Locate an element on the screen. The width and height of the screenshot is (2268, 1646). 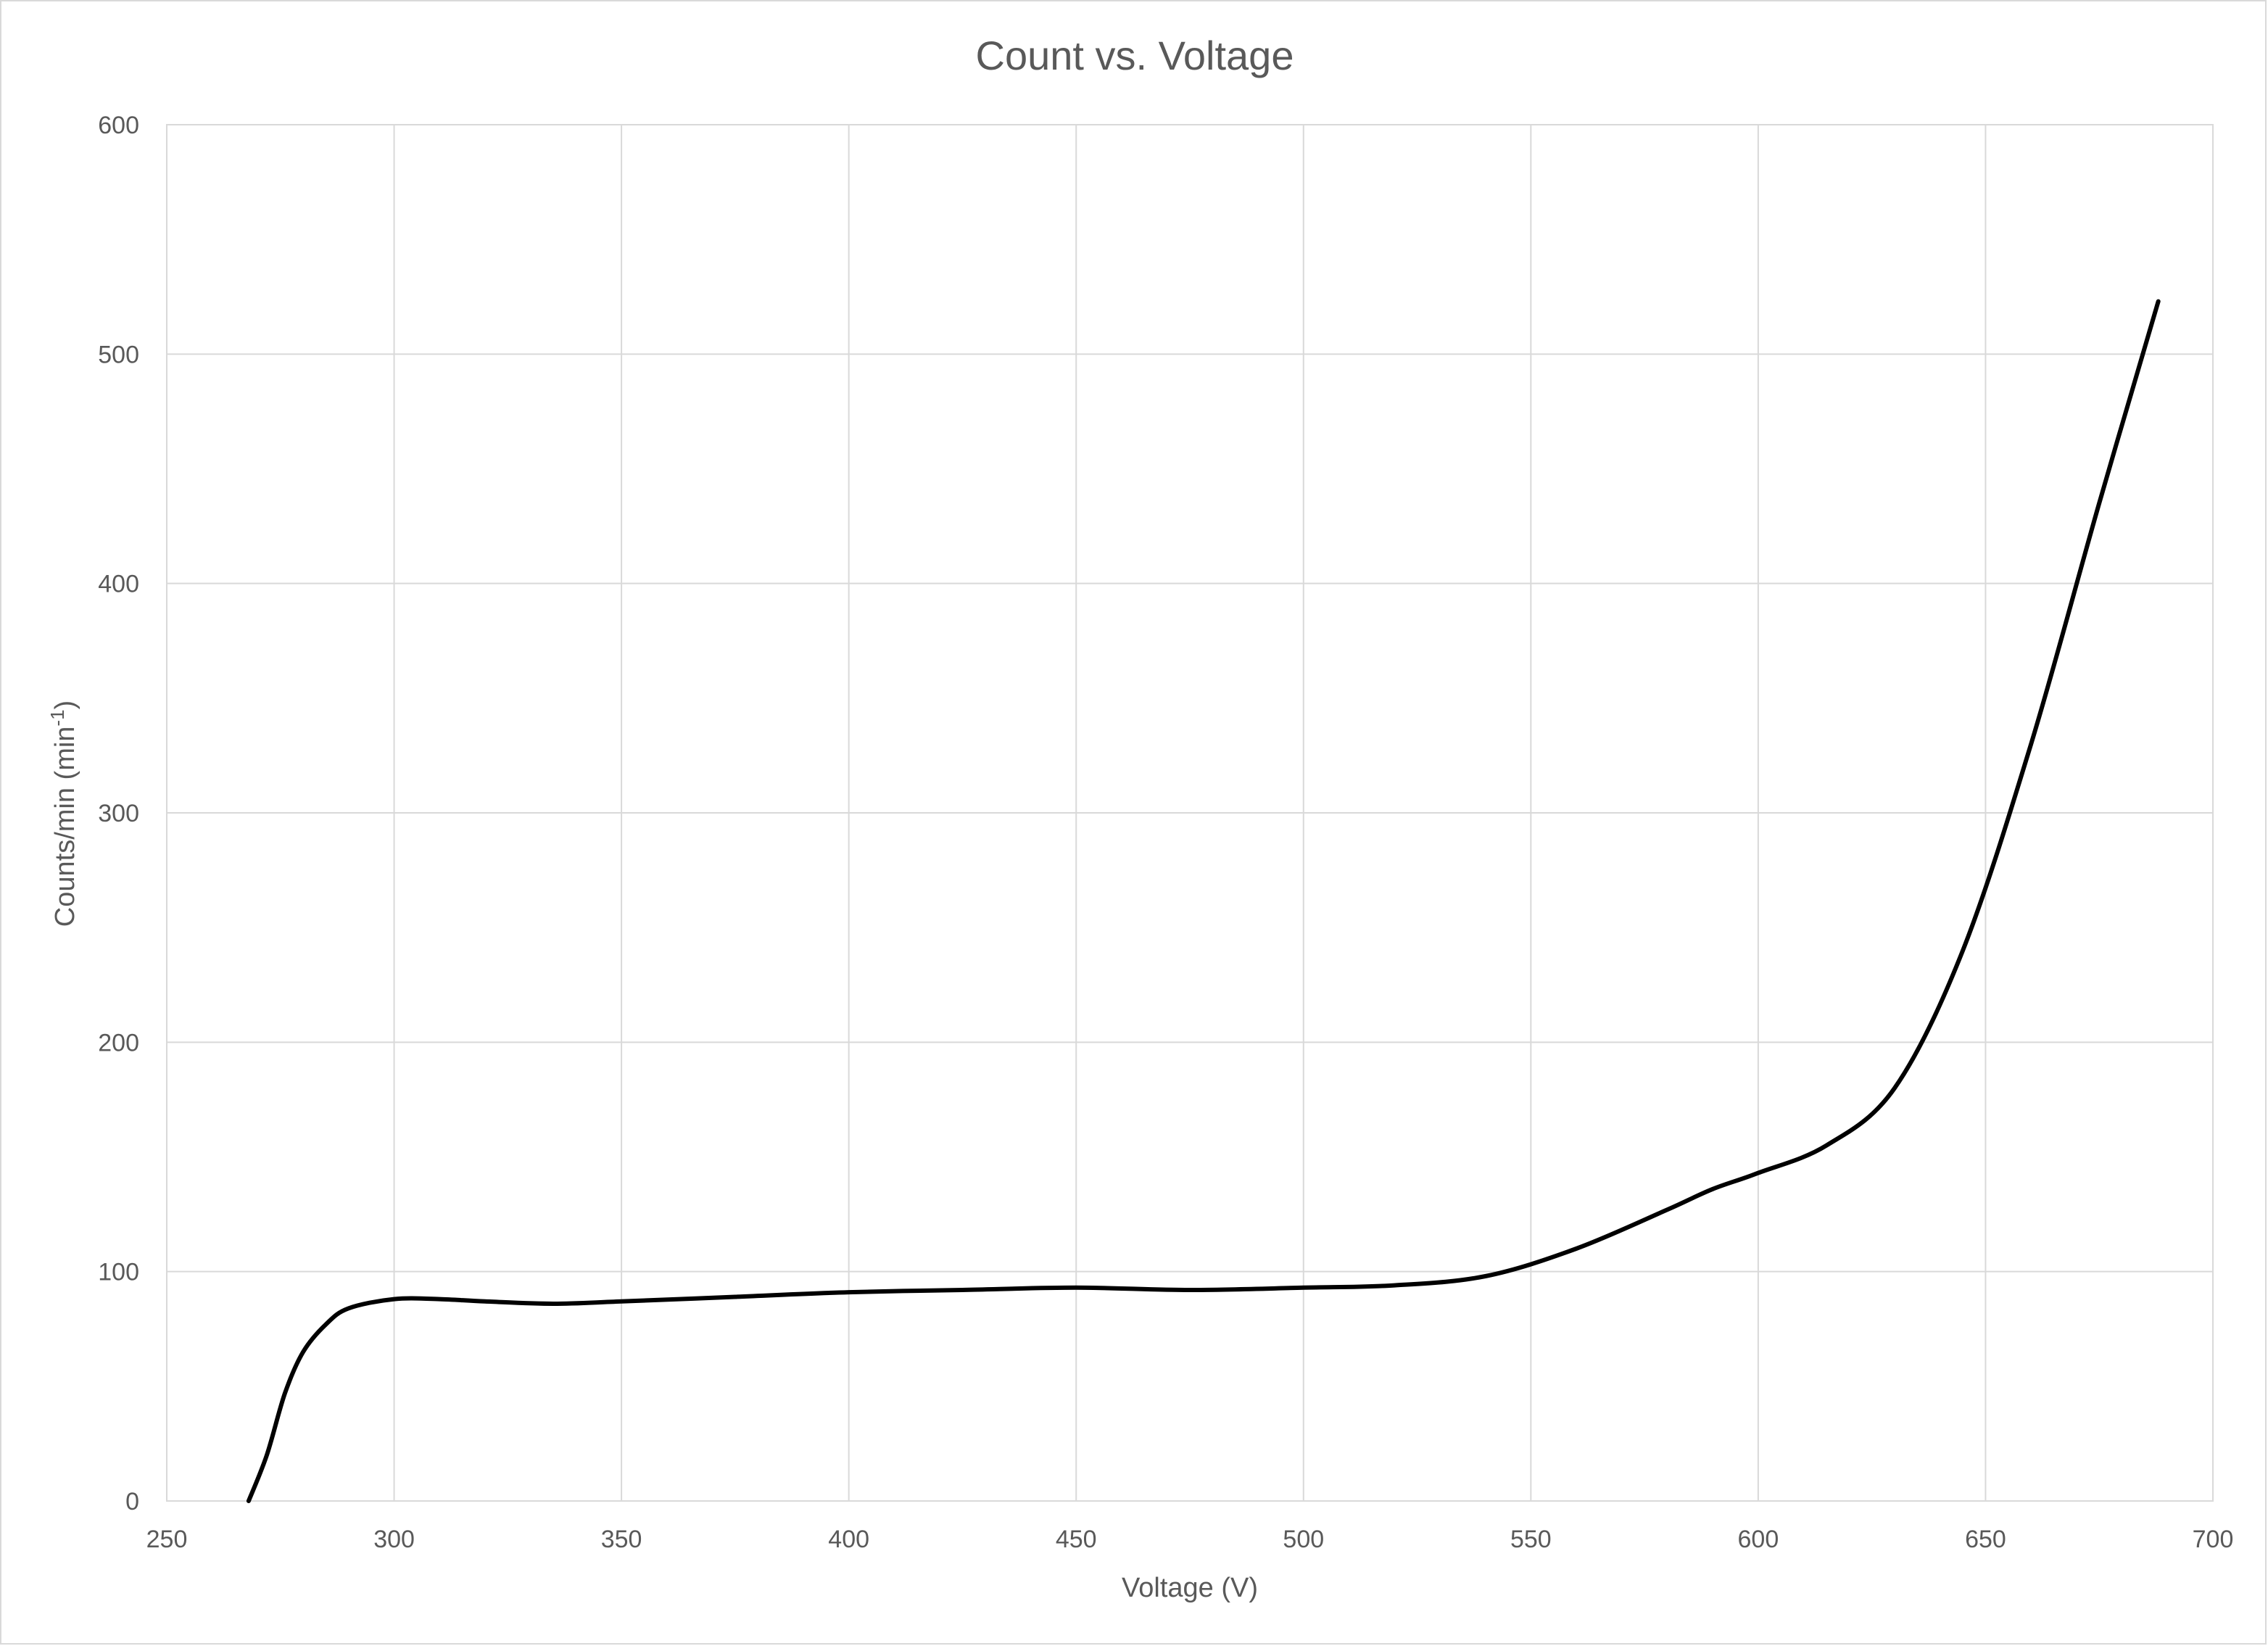
y-tick-label-100: 100 is located at coordinates (118, 1273).